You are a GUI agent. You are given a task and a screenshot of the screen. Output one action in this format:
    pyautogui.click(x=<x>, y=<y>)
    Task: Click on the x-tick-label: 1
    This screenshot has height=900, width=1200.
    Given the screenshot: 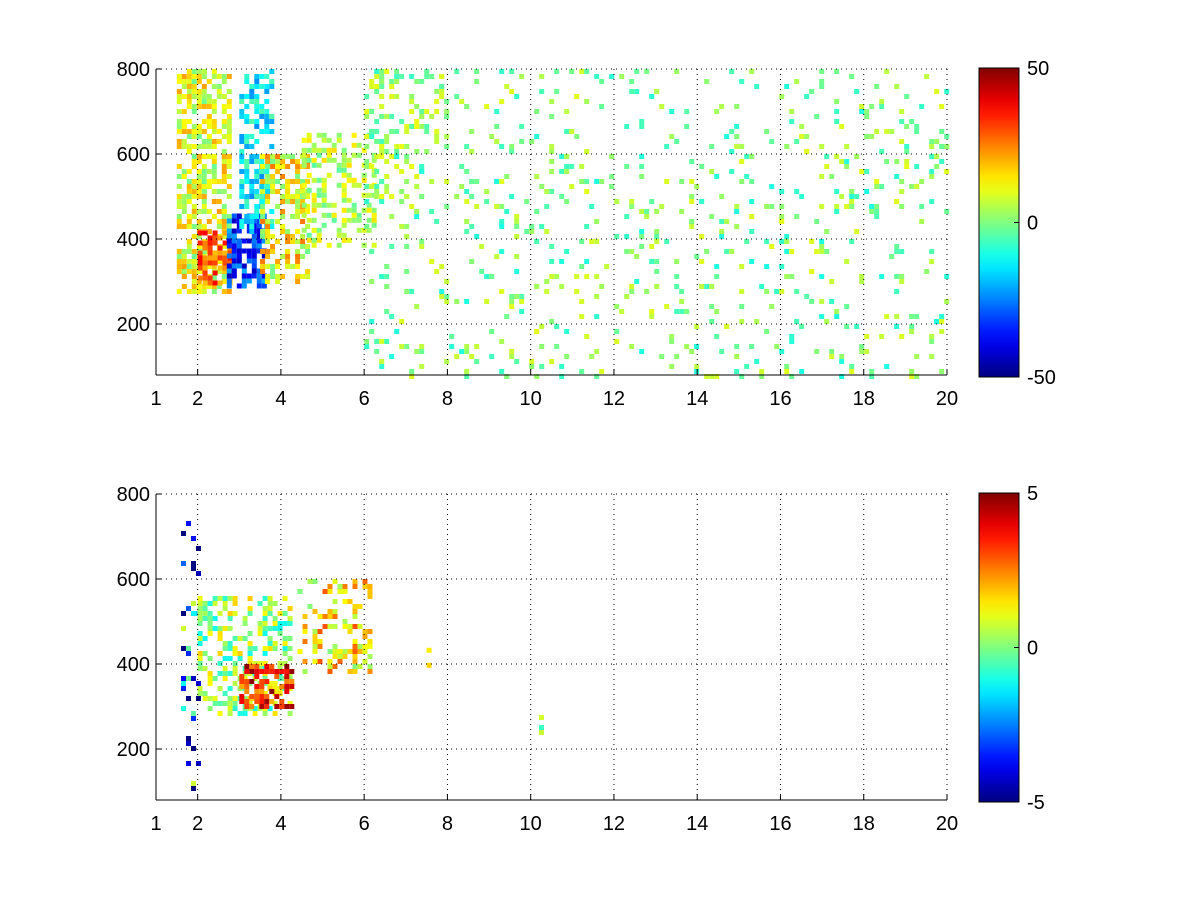 What is the action you would take?
    pyautogui.click(x=155, y=824)
    